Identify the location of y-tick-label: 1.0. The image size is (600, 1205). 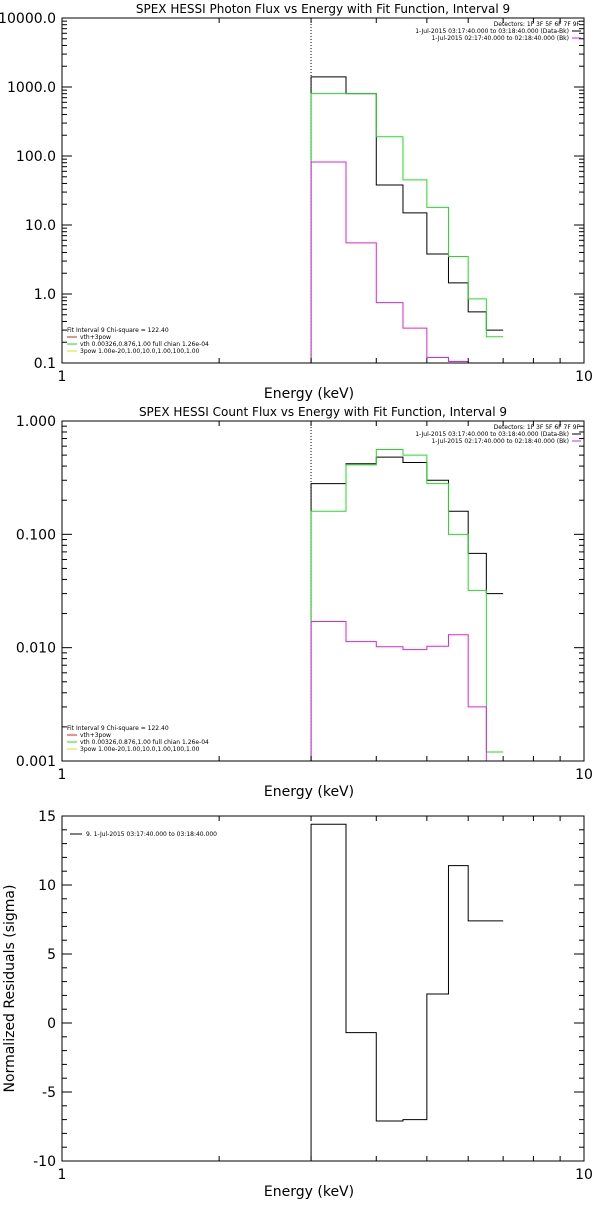
(45, 295).